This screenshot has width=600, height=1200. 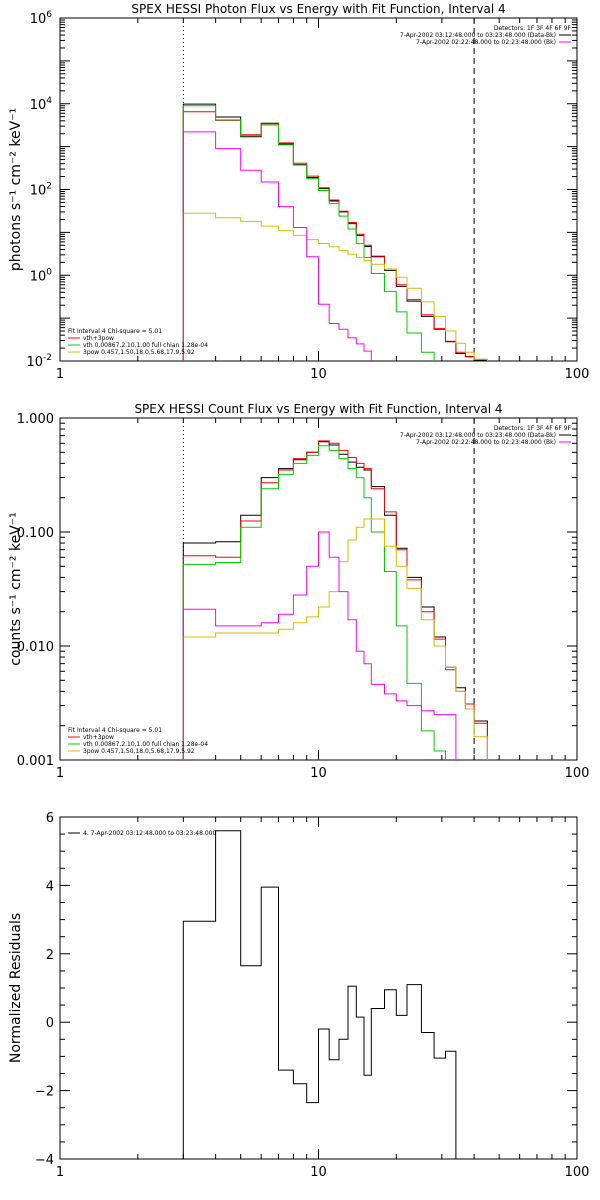 What do you see at coordinates (49, 101) in the screenshot?
I see `y-tick-exponent: 4` at bounding box center [49, 101].